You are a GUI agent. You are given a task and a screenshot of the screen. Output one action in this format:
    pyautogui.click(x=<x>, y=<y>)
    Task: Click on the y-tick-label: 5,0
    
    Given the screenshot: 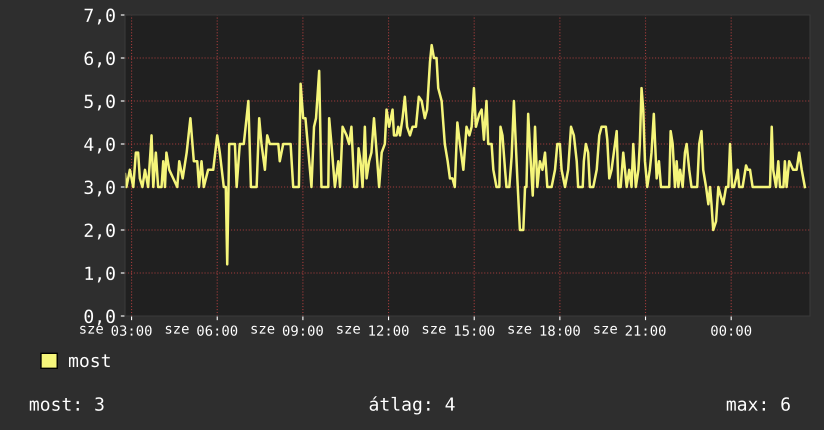 What is the action you would take?
    pyautogui.click(x=99, y=102)
    